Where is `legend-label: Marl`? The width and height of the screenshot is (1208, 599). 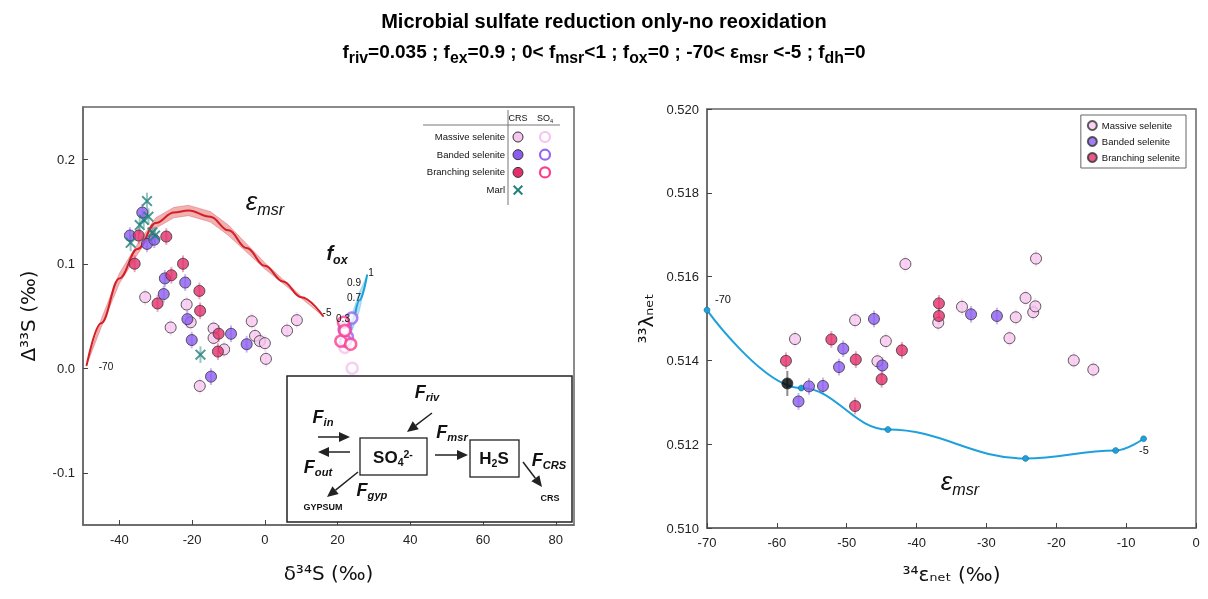 legend-label: Marl is located at coordinates (495, 190).